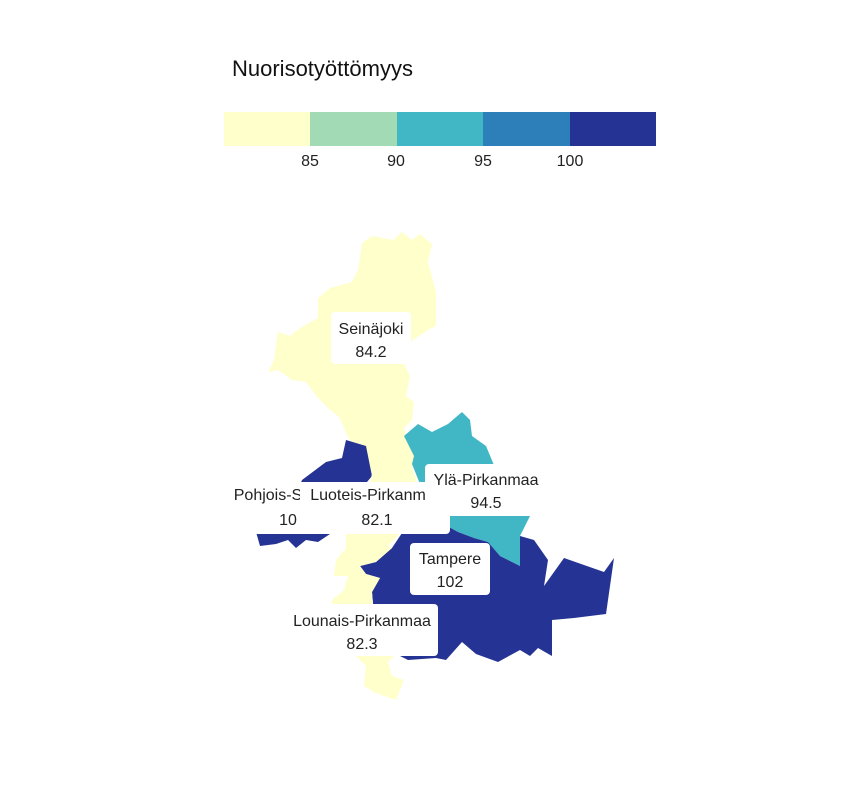 This screenshot has height=792, width=864. Describe the element at coordinates (370, 352) in the screenshot. I see `label-seinajoki-value: 84.2` at that location.